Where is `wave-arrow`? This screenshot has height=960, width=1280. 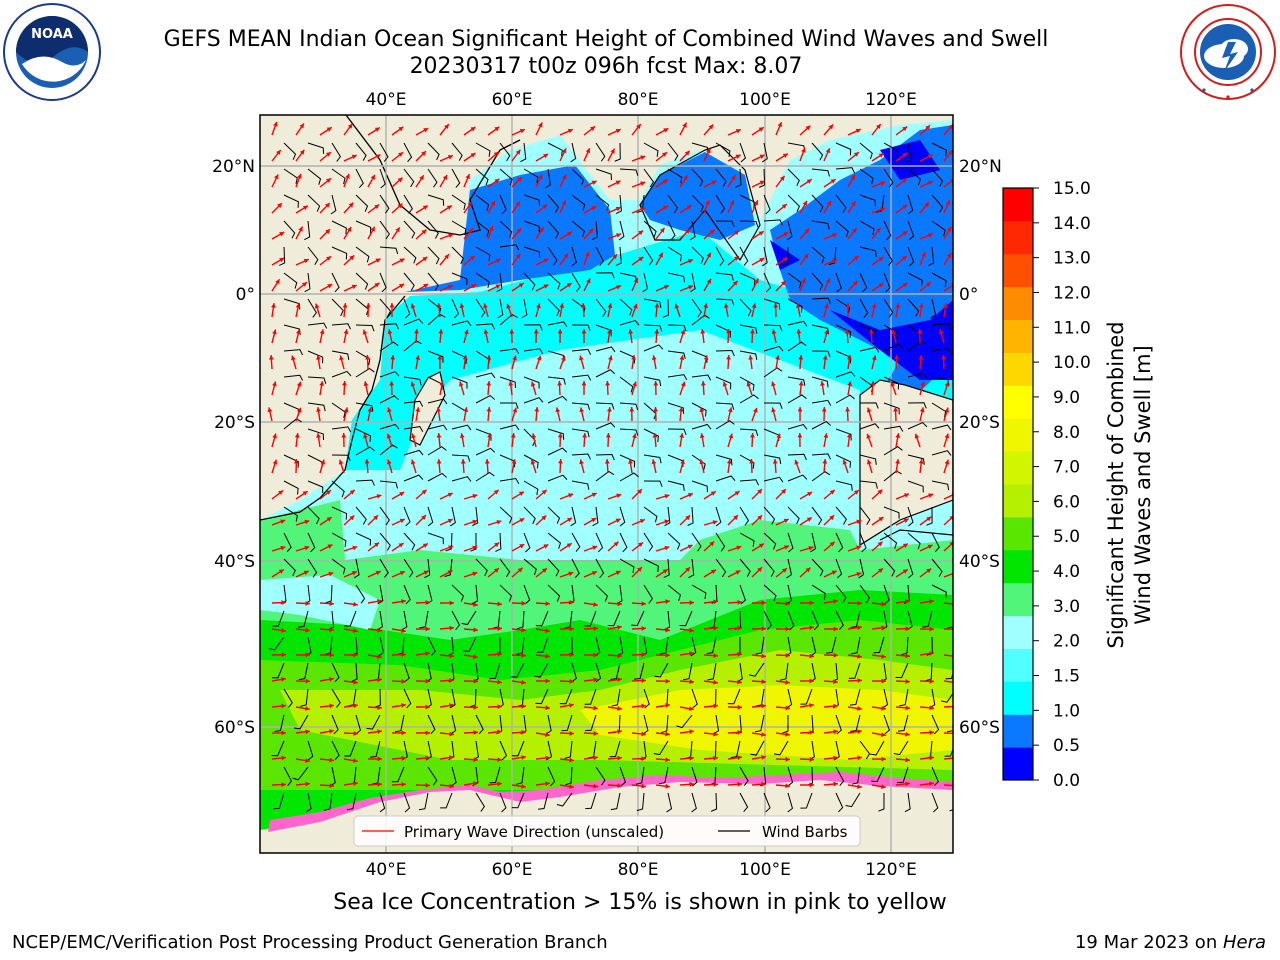 wave-arrow is located at coordinates (948, 497).